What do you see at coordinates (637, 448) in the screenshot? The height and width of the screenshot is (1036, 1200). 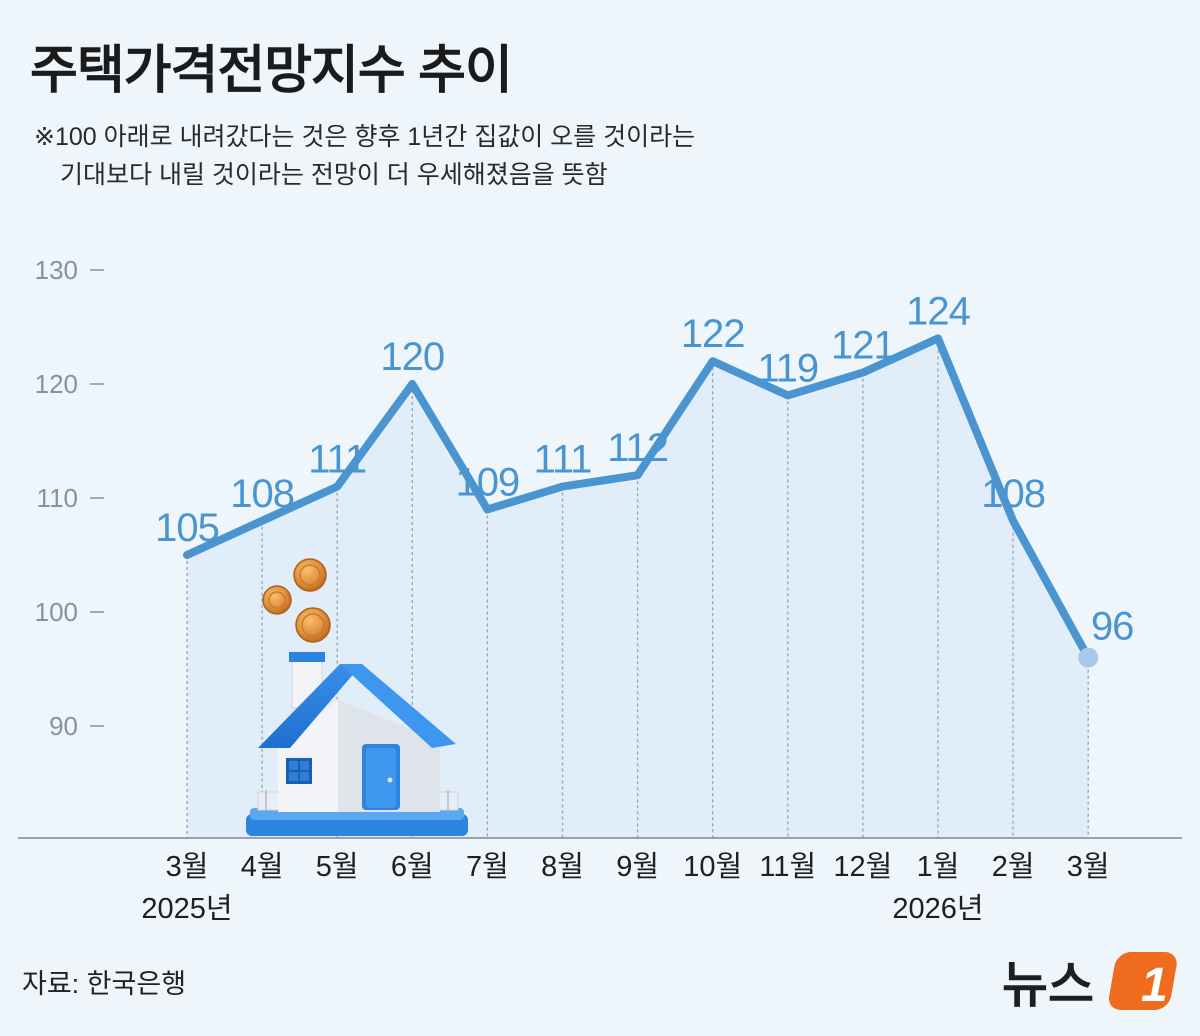 I see `data-label: 112` at bounding box center [637, 448].